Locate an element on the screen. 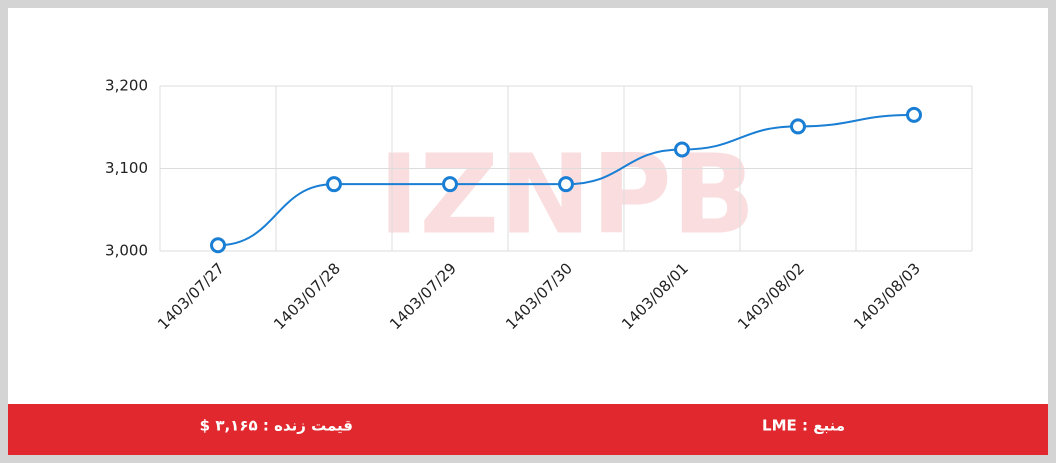 This screenshot has width=1056, height=463. footer-bar is located at coordinates (528, 429).